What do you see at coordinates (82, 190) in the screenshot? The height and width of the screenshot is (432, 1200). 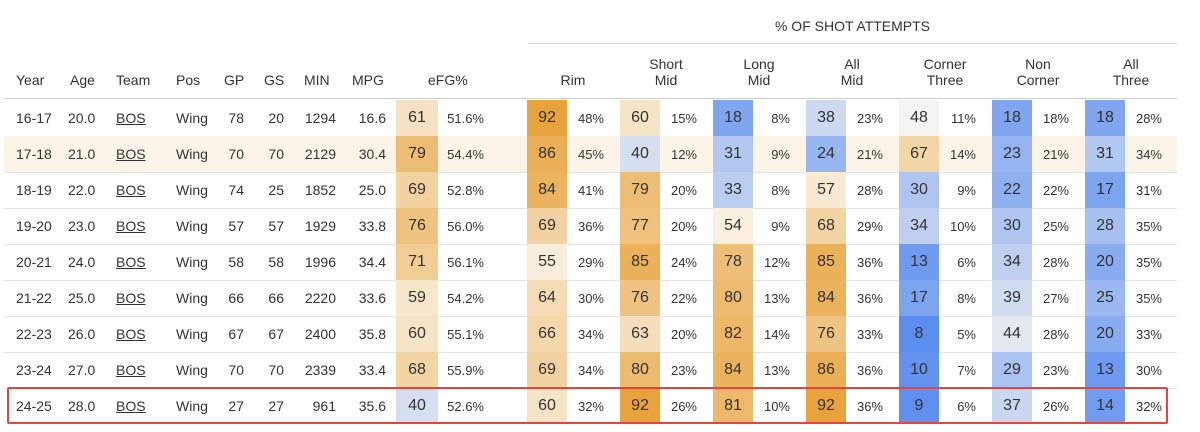 I see `cell-age: 22.0` at bounding box center [82, 190].